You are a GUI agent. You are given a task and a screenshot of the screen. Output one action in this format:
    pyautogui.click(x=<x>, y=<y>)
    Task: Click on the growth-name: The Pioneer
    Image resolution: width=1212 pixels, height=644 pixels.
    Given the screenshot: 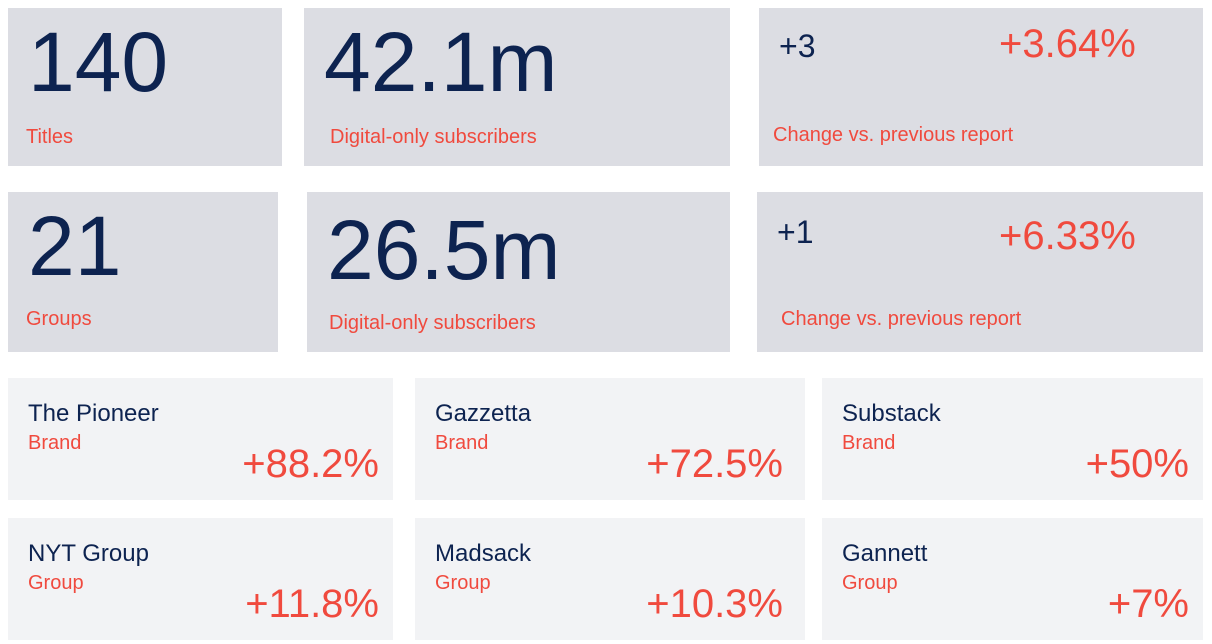 What is the action you would take?
    pyautogui.click(x=93, y=413)
    